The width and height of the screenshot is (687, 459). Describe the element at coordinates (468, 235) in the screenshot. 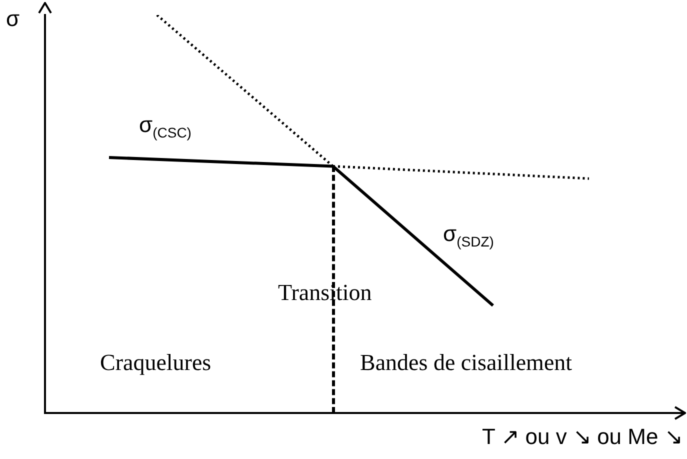

I see `series-label: σ$_{(SDZ)}$` at that location.